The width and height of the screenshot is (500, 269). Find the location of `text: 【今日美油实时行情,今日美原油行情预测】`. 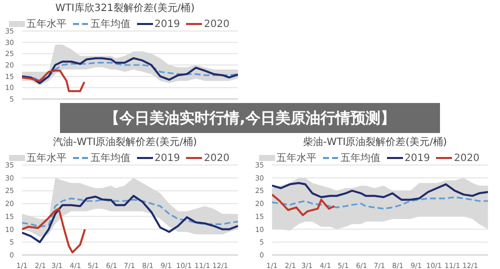

text: 【今日美油实时行情,今日美原油行情预测】 is located at coordinates (250, 118).